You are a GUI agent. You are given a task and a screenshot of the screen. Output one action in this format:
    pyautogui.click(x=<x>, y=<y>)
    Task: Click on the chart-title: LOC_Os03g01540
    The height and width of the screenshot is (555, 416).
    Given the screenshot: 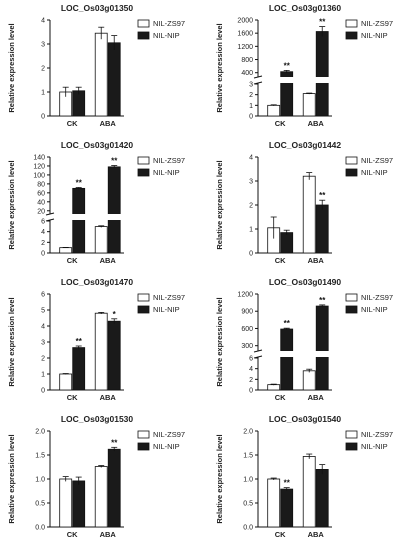 What is the action you would take?
    pyautogui.click(x=305, y=419)
    